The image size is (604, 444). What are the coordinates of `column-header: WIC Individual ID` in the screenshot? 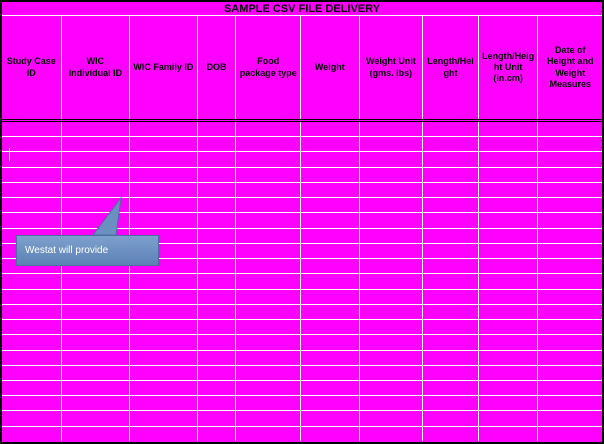 It's located at (96, 67).